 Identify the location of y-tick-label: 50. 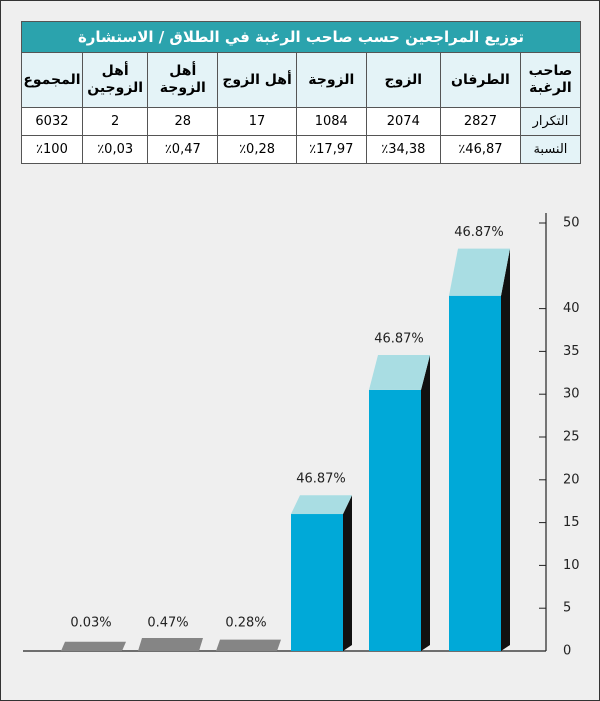
(571, 223).